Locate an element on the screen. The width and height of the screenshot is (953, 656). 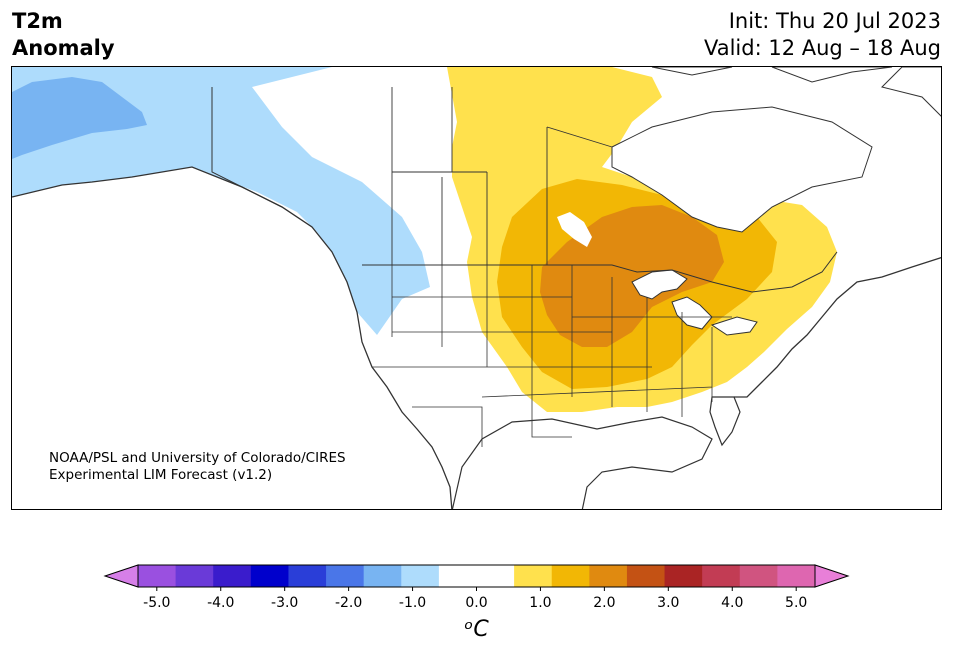
colorbar: -5.0 -4.0 -3.0 -2.0 -1.0 0.0 1.0 2.0 3.0 4.0 5.0 is located at coordinates (476, 587).